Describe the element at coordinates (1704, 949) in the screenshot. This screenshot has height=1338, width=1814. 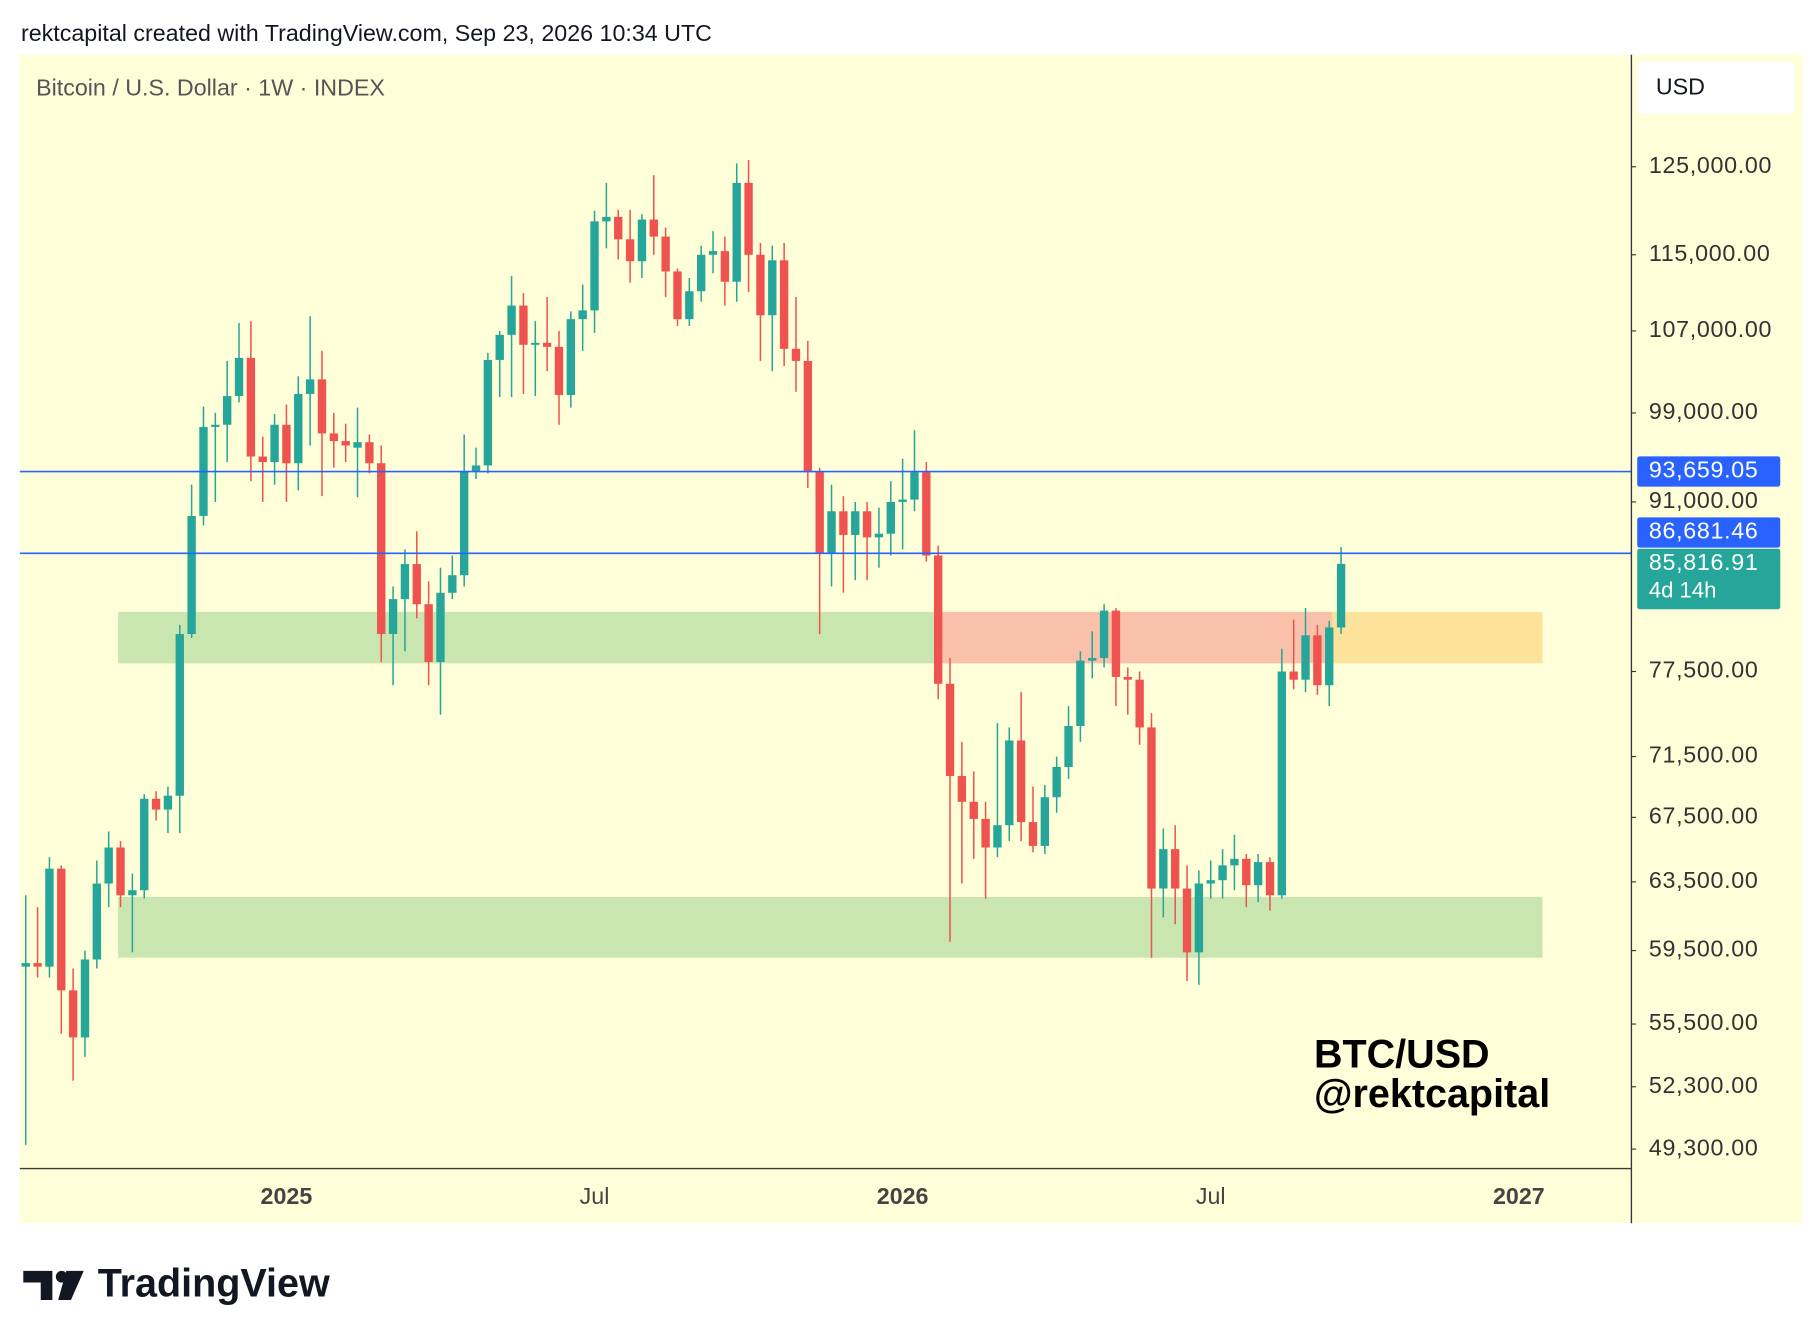
I see `y-tick-label: 59,500.00` at that location.